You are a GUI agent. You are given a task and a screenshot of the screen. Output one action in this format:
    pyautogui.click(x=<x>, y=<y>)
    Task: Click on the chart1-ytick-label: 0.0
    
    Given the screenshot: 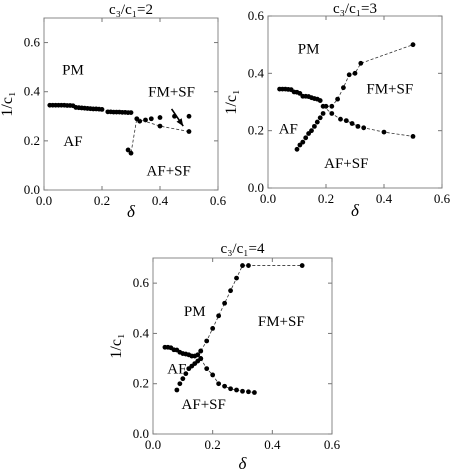 What is the action you would take?
    pyautogui.click(x=32, y=189)
    